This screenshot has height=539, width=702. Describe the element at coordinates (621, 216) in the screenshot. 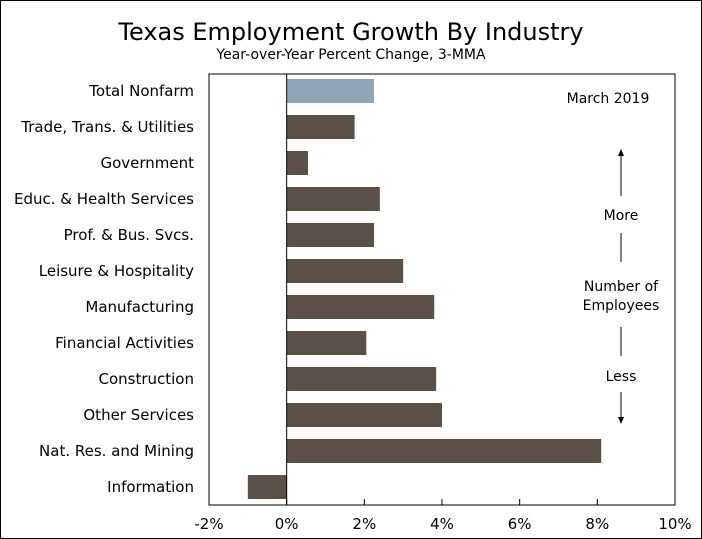

I see `more-label: More` at that location.